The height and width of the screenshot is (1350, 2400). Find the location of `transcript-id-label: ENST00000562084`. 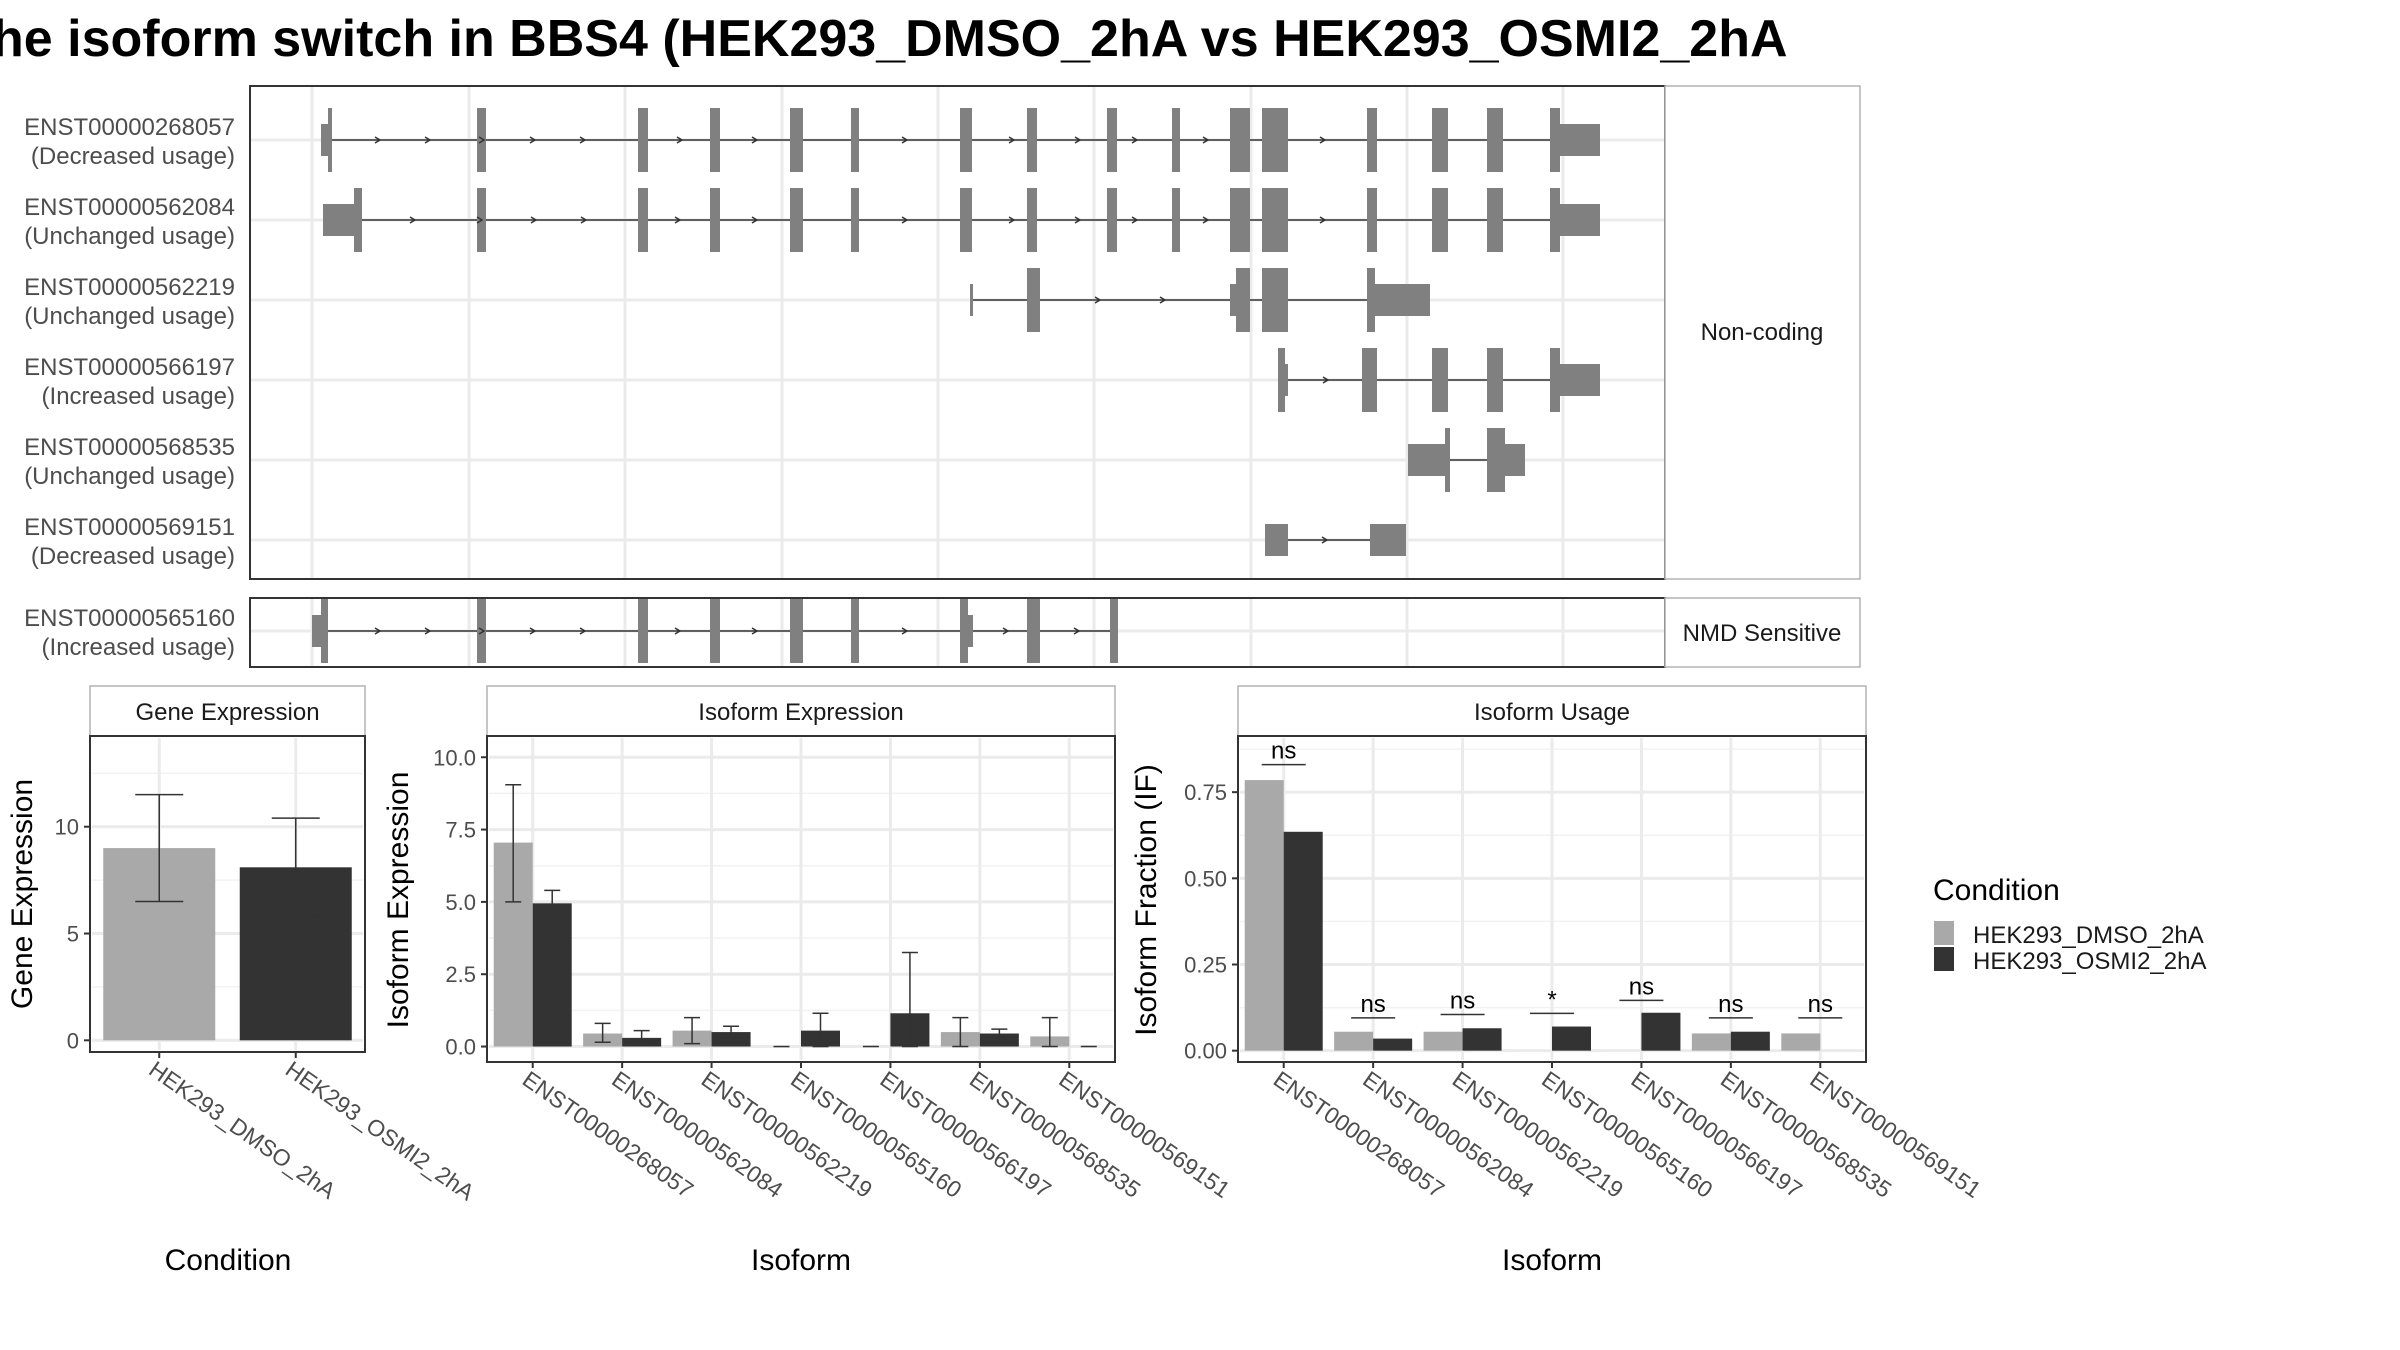

transcript-id-label: ENST00000562084 is located at coordinates (129, 207).